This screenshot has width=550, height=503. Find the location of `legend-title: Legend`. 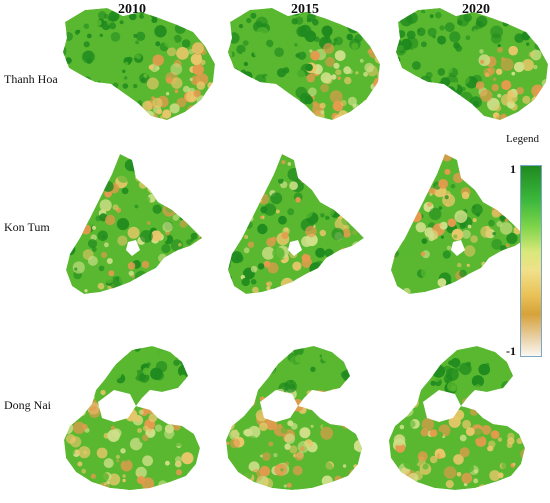

legend-title: Legend is located at coordinates (522, 139).